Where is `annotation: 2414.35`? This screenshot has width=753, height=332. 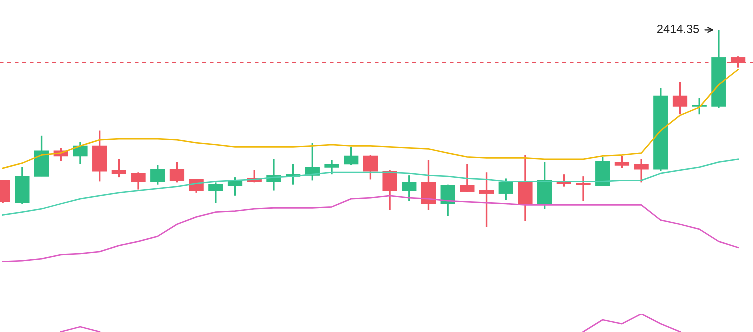
annotation: 2414.35 is located at coordinates (679, 29).